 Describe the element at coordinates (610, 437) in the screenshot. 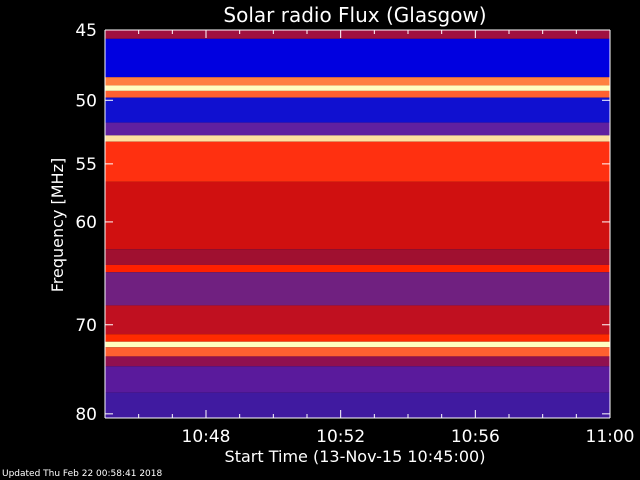

I see `x-tick-label: 11:00` at that location.